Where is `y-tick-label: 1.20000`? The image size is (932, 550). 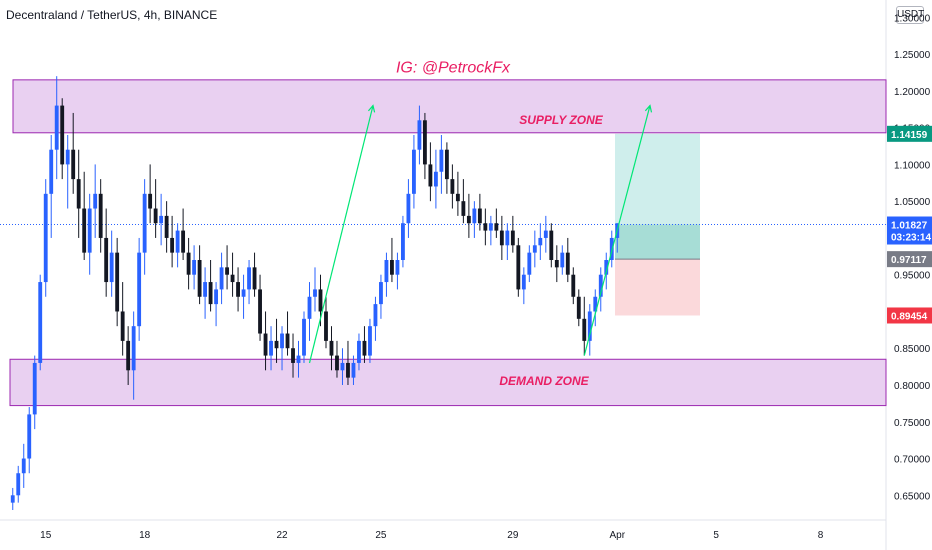 y-tick-label: 1.20000 is located at coordinates (912, 92).